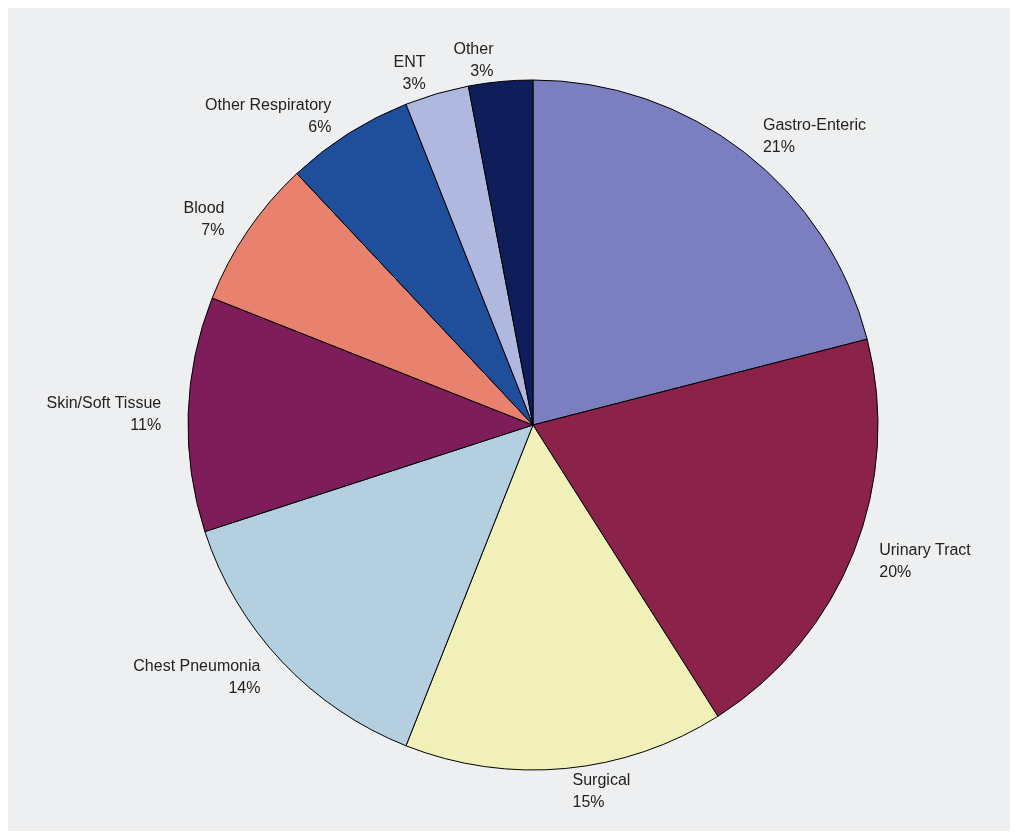 This screenshot has width=1018, height=839. What do you see at coordinates (320, 126) in the screenshot?
I see `data-label: 6%` at bounding box center [320, 126].